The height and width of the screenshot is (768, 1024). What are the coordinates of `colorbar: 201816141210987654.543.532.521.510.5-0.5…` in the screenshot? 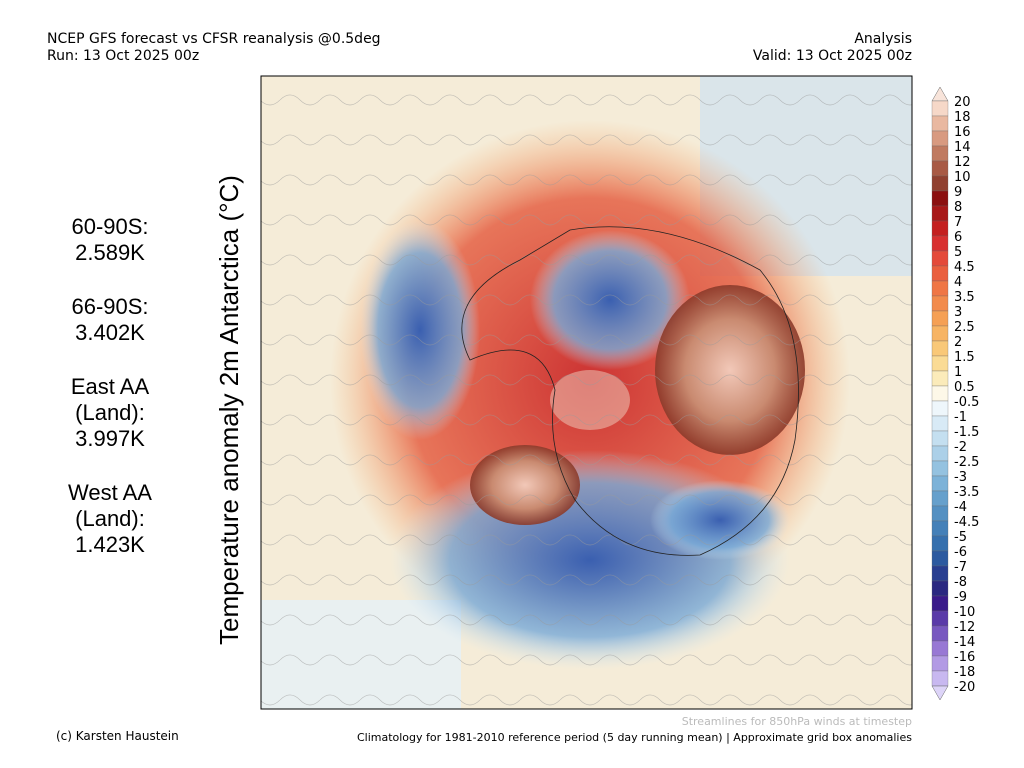 It's located at (955, 393).